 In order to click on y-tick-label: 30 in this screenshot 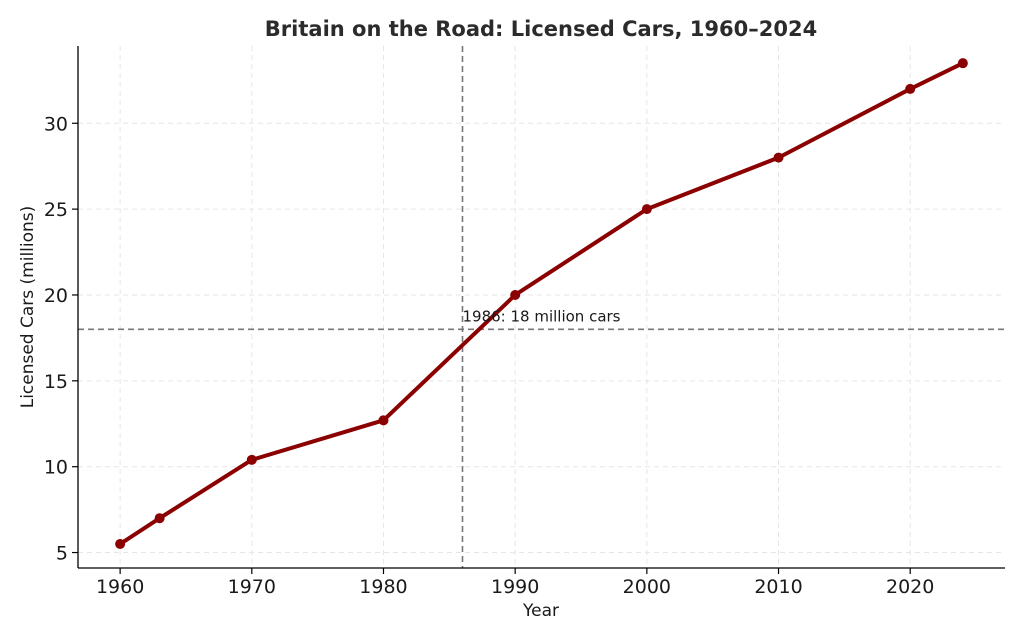, I will do `click(56, 124)`.